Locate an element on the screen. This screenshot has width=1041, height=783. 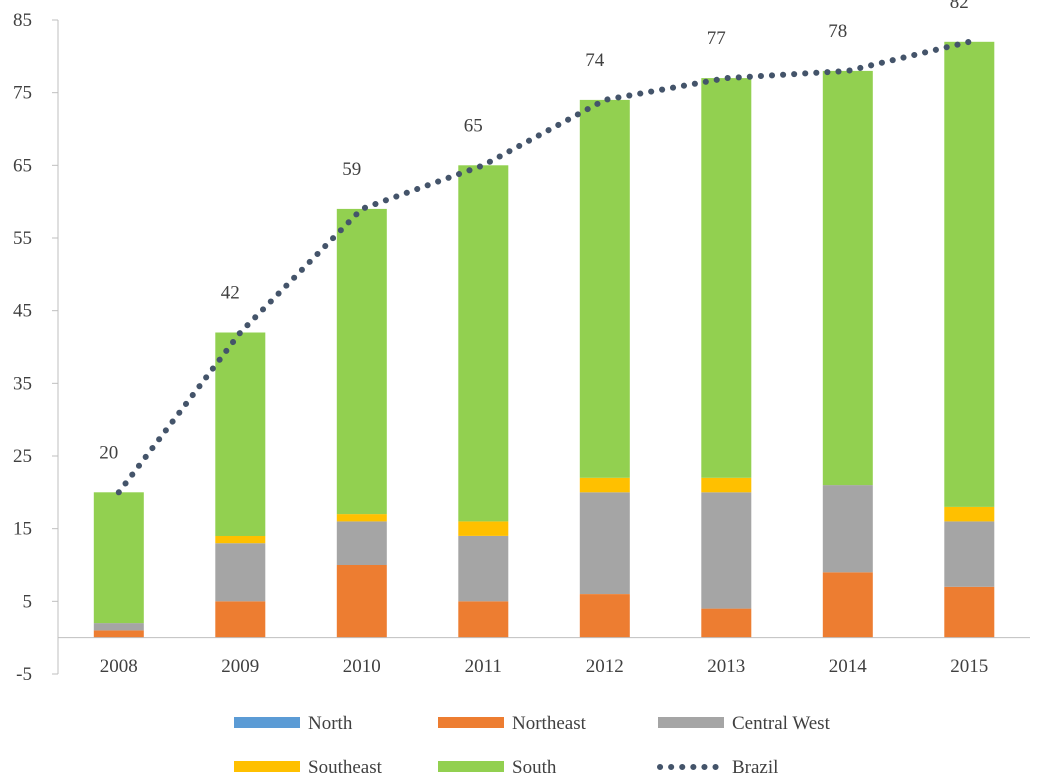
bar-south-2012 is located at coordinates (605, 289).